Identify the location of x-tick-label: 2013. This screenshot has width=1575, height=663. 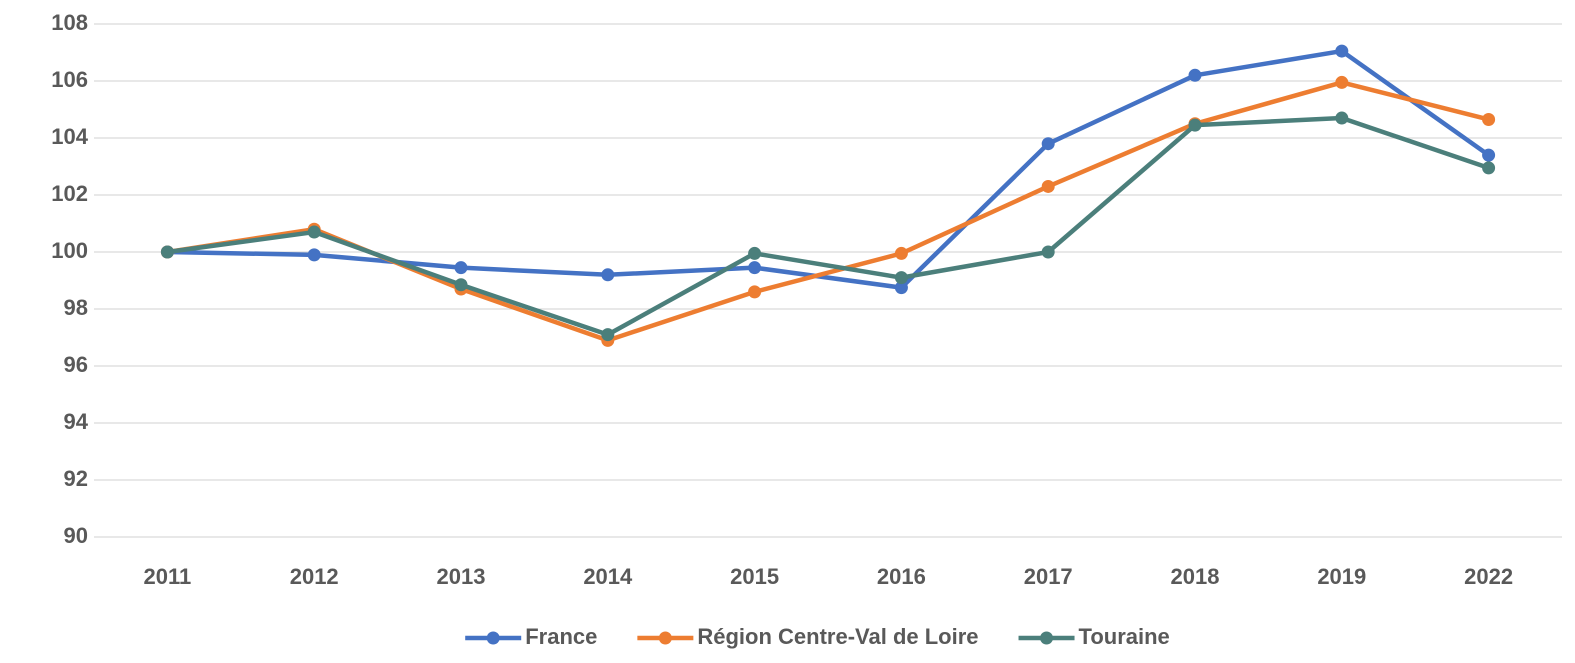
(461, 576).